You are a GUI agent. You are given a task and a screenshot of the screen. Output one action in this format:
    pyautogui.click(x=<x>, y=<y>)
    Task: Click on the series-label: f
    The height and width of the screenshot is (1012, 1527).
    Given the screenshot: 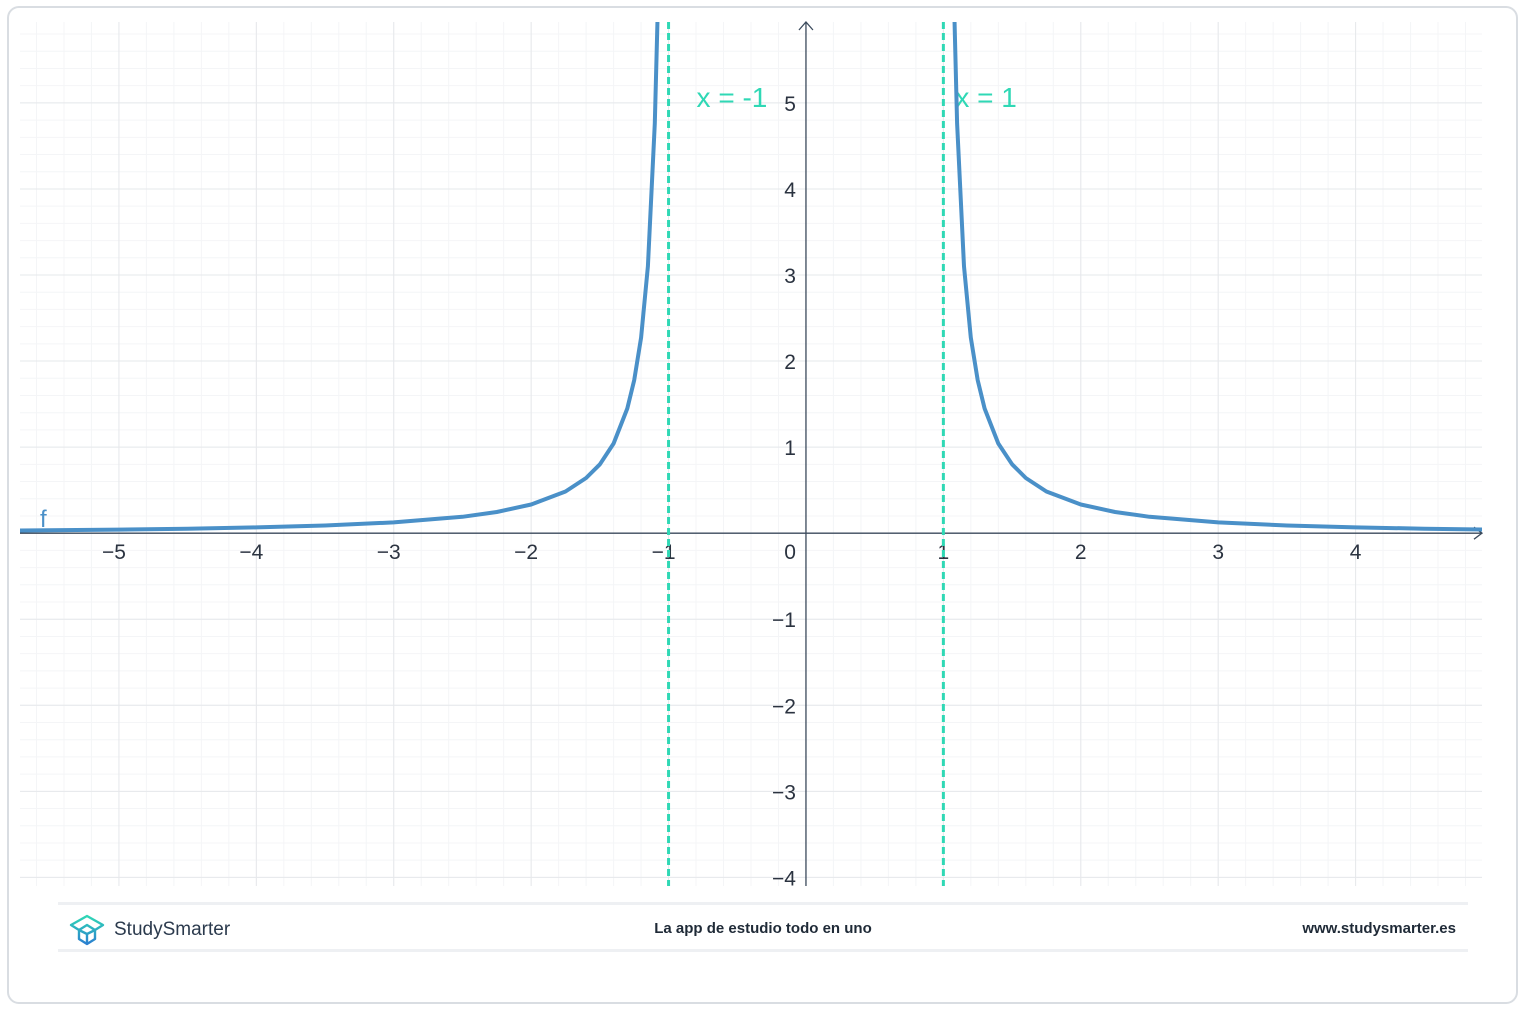 What is the action you would take?
    pyautogui.click(x=43, y=519)
    